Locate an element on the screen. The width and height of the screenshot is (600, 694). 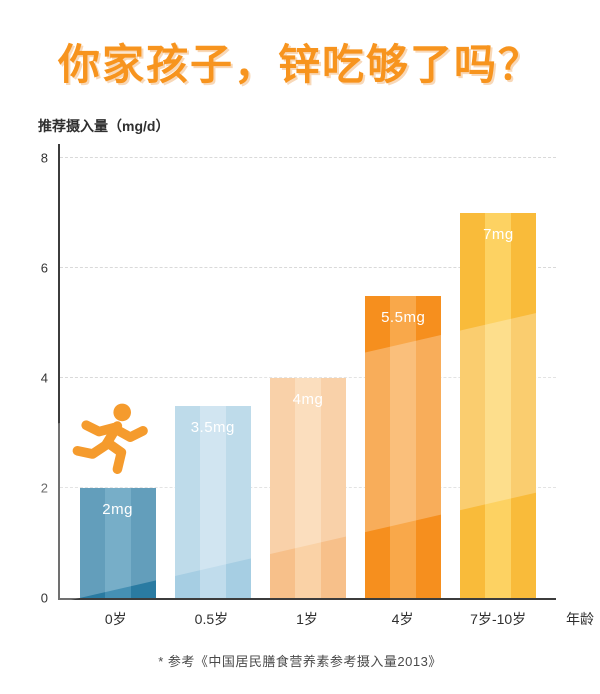
bar-value-label: 2mg is located at coordinates (117, 509).